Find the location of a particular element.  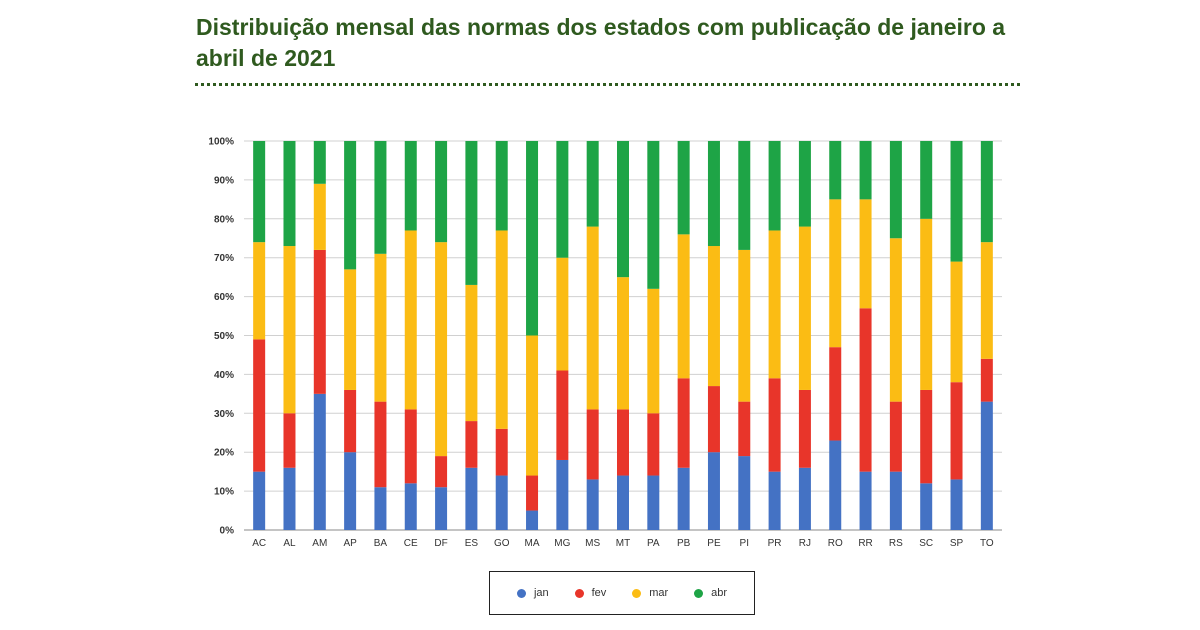

bar-segment-abr-rs is located at coordinates (895, 190).